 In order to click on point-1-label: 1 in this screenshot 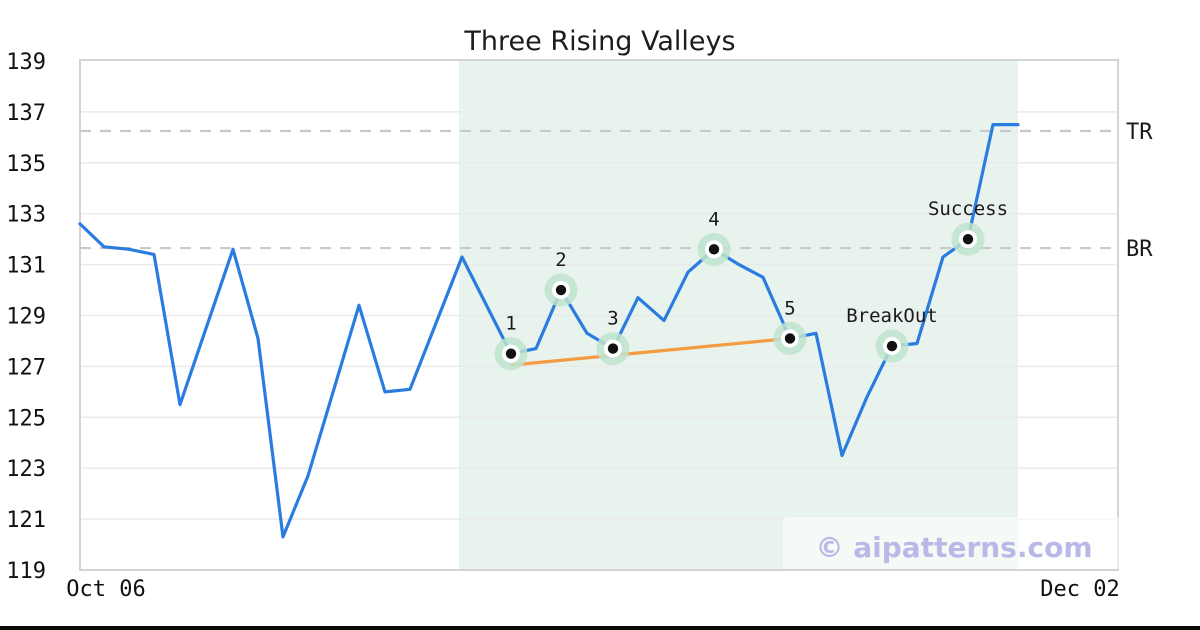, I will do `click(510, 324)`.